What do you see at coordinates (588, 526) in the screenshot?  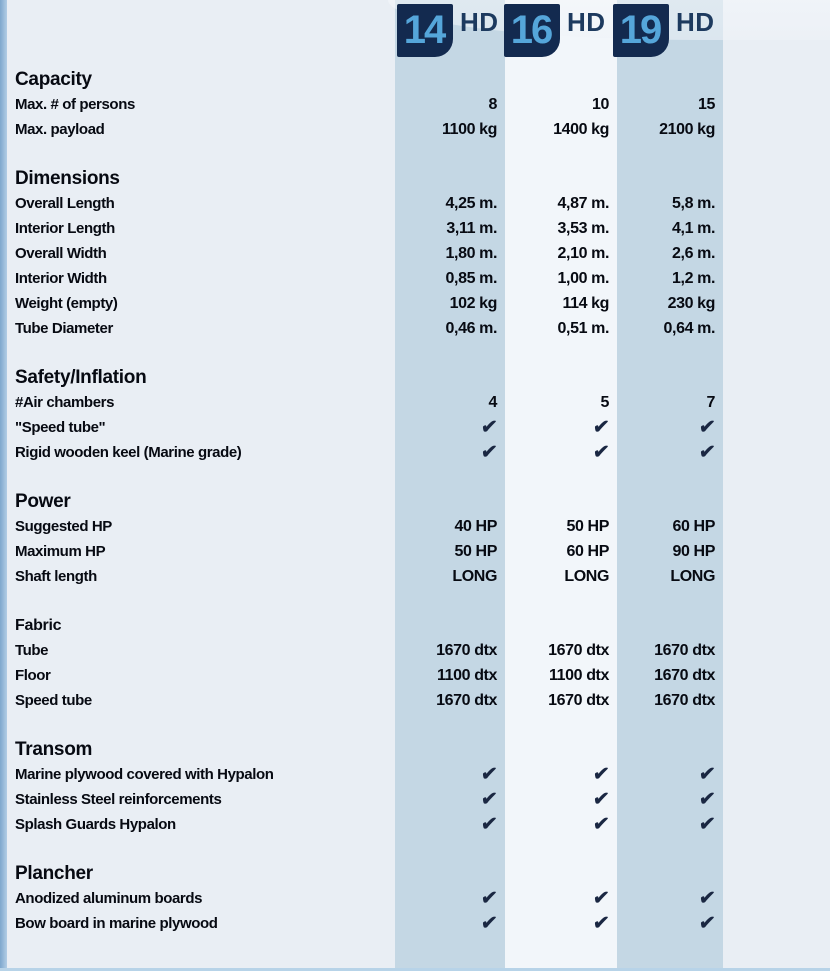 I see `value-cell: 50 HP` at bounding box center [588, 526].